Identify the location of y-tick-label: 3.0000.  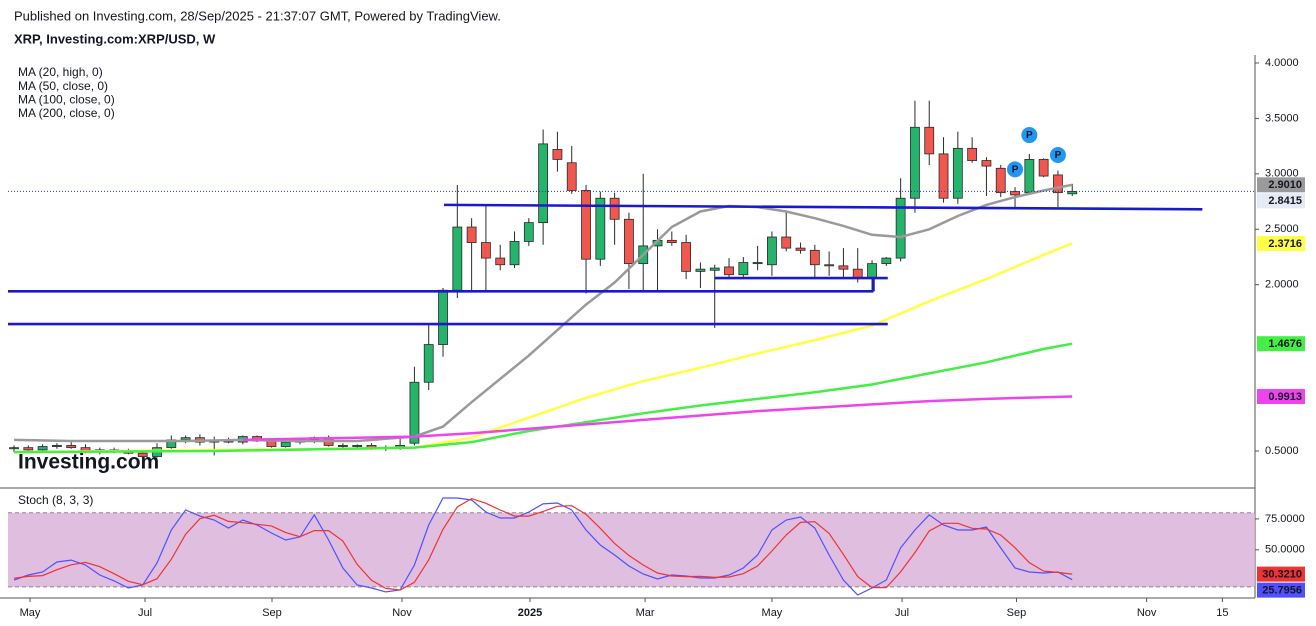
(1282, 174).